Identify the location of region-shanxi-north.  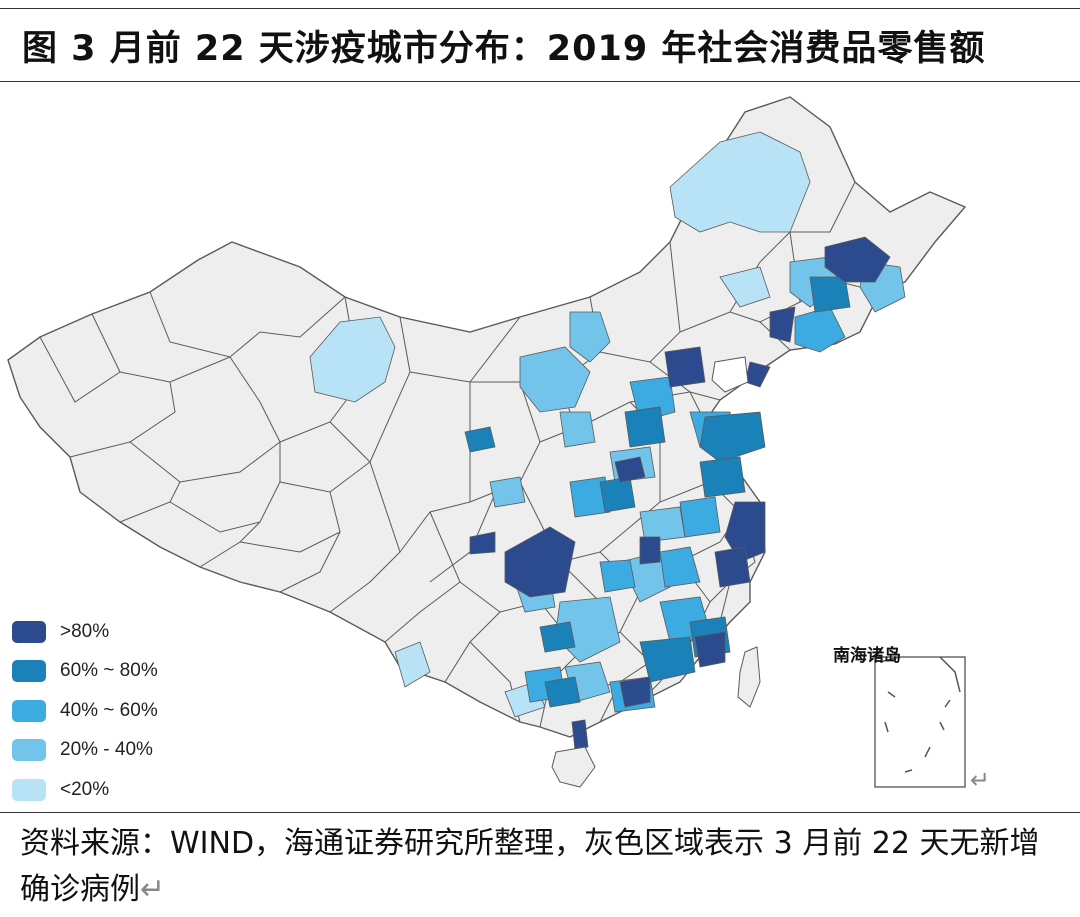
(590, 337).